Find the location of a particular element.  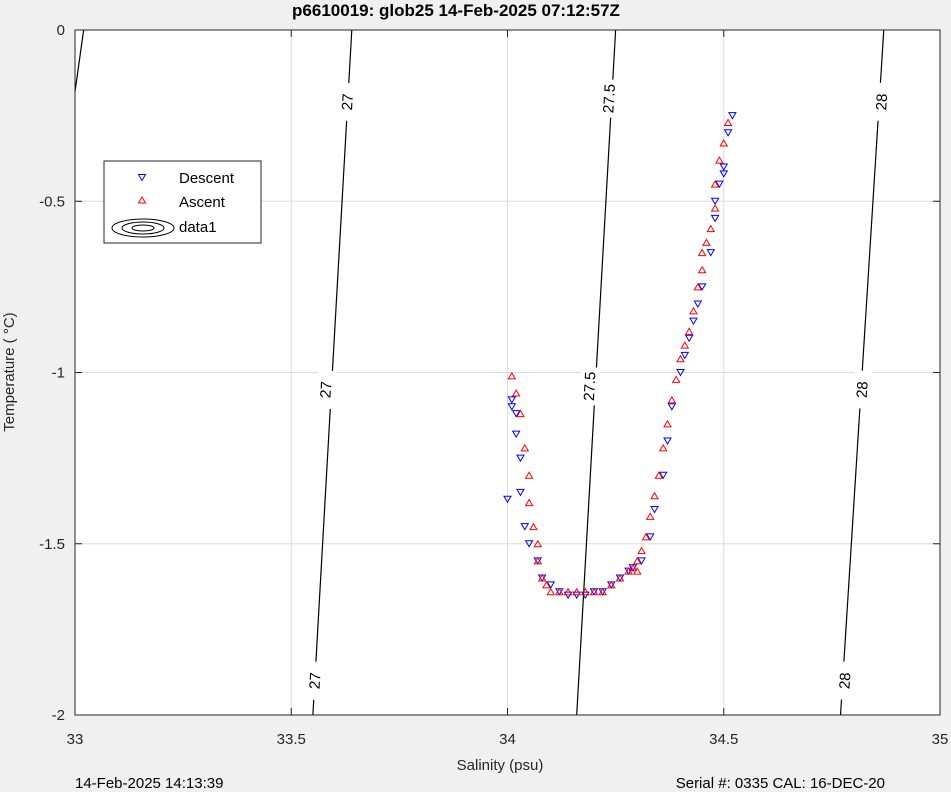

legend-marker-descent is located at coordinates (142, 178).